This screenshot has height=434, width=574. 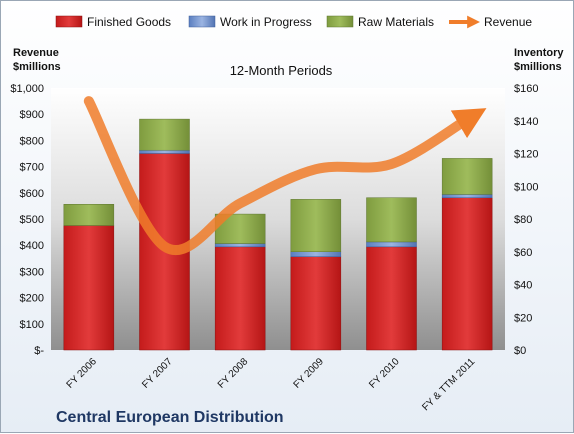 What do you see at coordinates (129, 22) in the screenshot?
I see `legend-label-finished-goods: Finished Goods` at bounding box center [129, 22].